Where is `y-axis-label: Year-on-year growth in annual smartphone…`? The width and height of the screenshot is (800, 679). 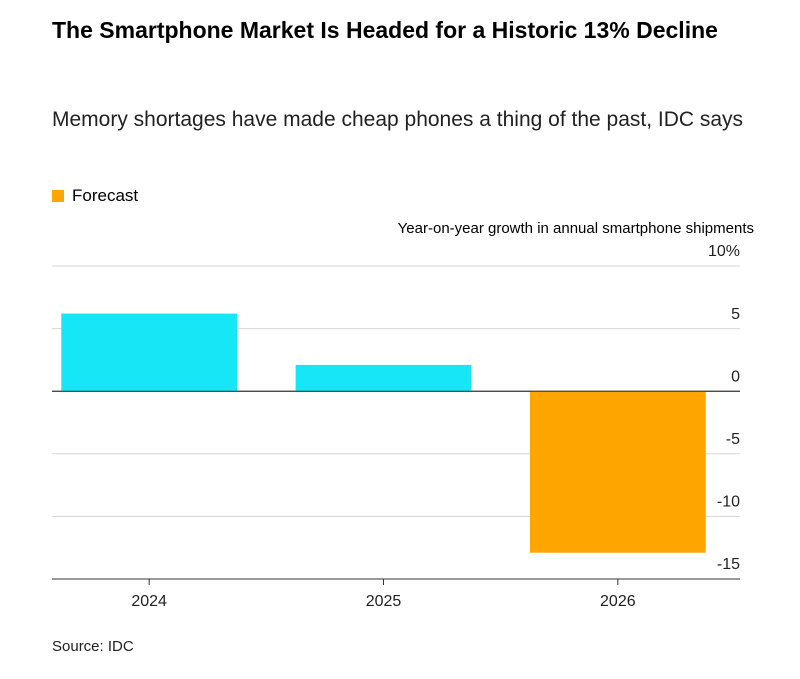
y-axis-label: Year-on-year growth in annual smartphone… is located at coordinates (575, 228).